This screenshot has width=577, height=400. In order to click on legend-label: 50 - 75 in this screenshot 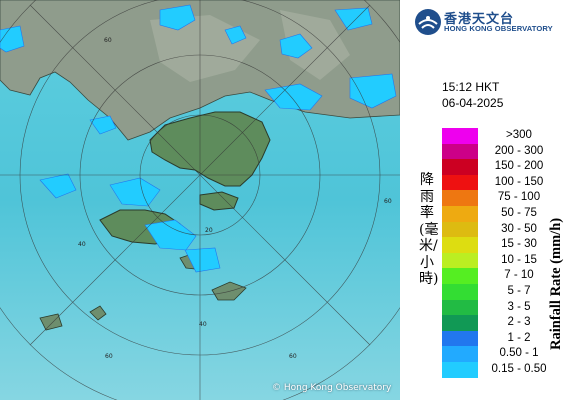, I will do `click(519, 212)`.